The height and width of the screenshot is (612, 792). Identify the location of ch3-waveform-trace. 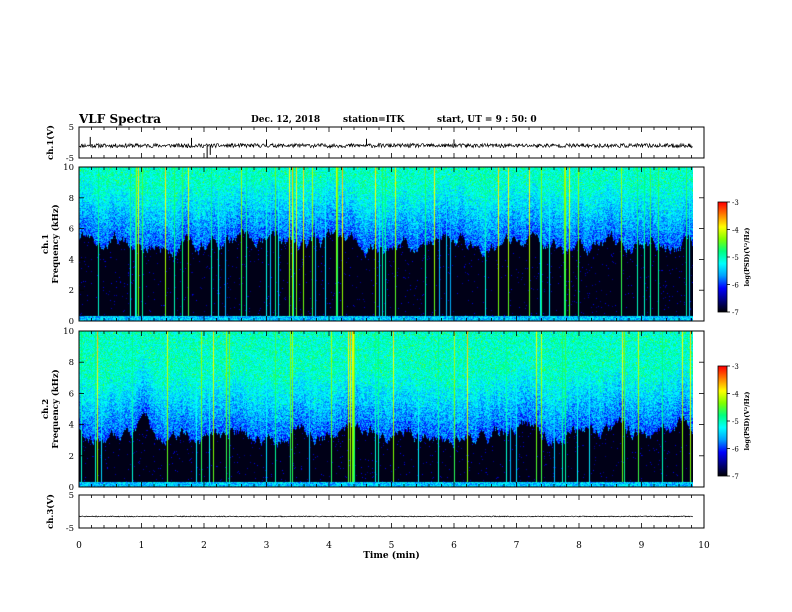
(385, 516).